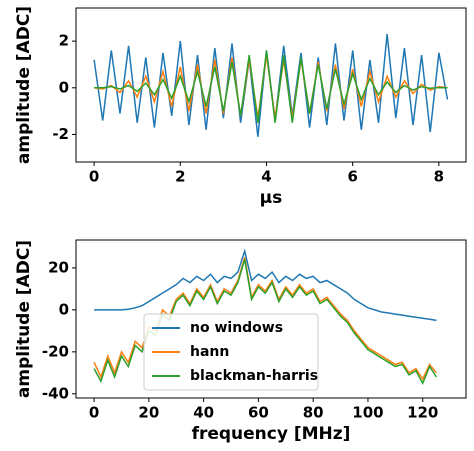 This screenshot has height=451, width=474. What do you see at coordinates (180, 177) in the screenshot?
I see `x-tick-label: 2` at bounding box center [180, 177].